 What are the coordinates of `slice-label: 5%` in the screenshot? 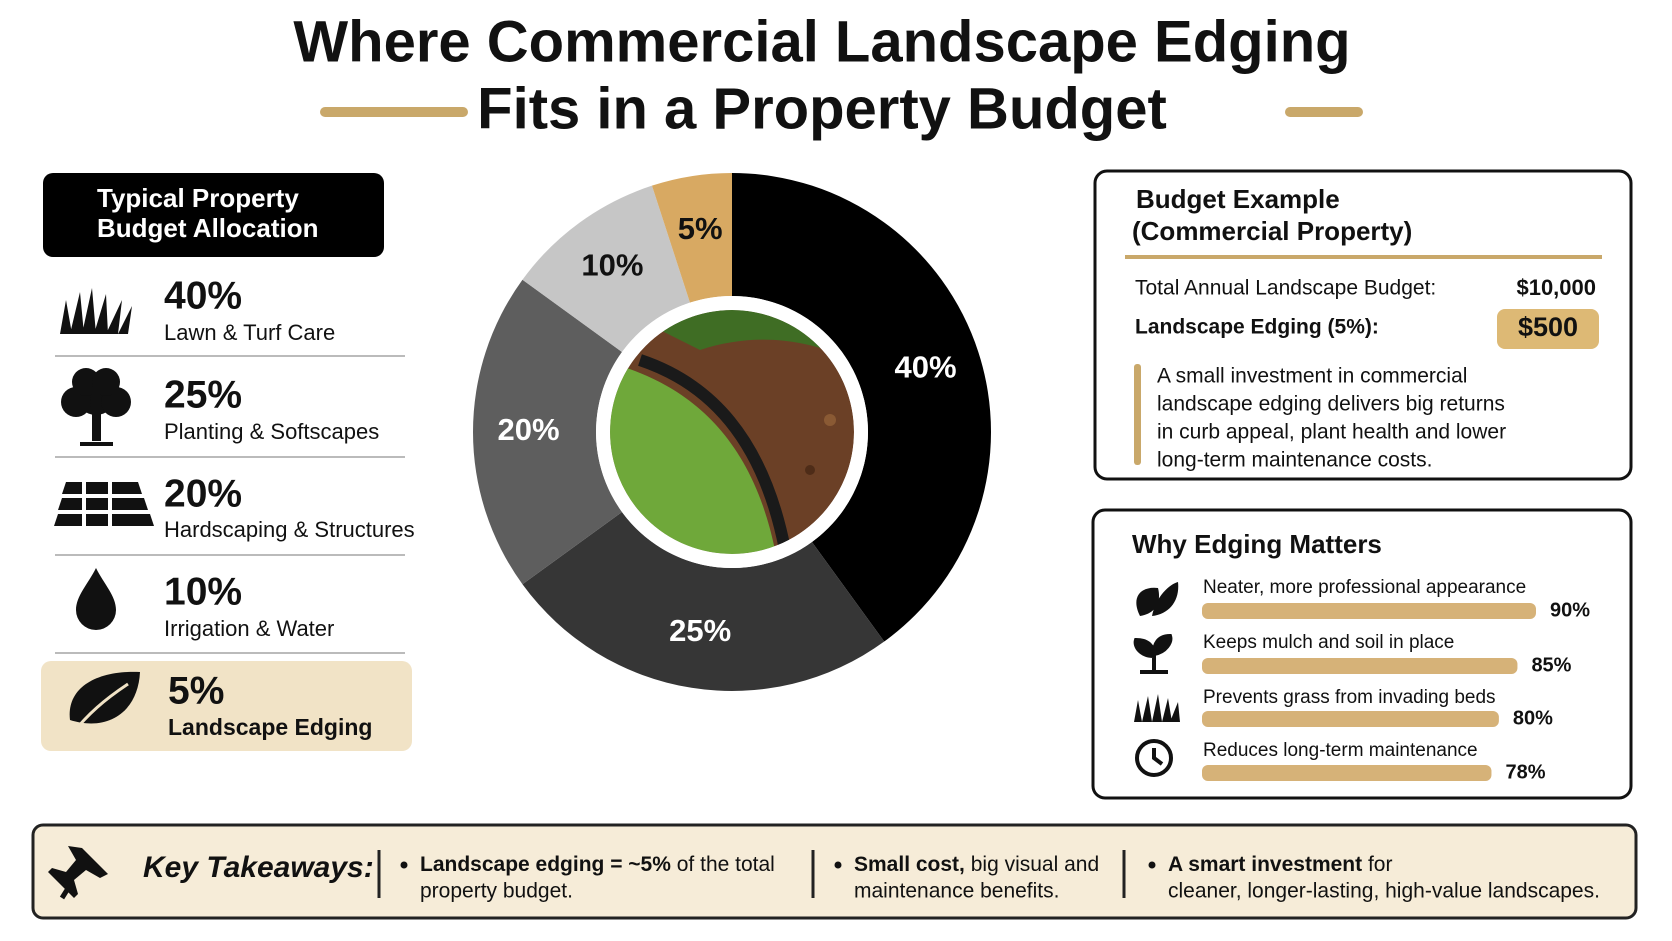 It's located at (700, 228).